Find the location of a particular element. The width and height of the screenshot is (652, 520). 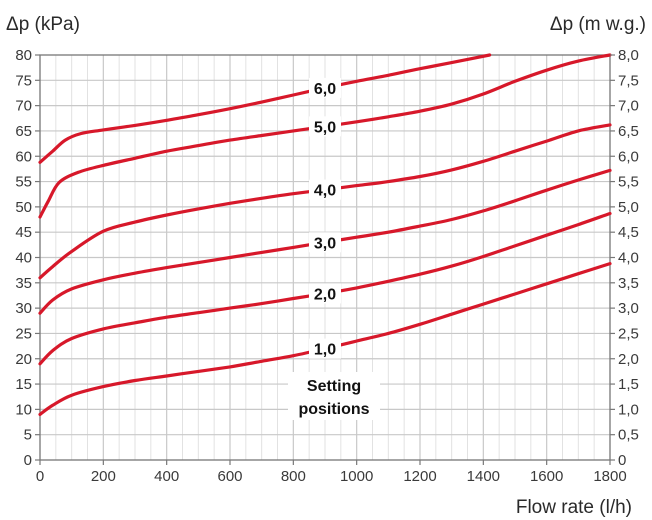

y-tick-label-left: 35 is located at coordinates (23, 283).